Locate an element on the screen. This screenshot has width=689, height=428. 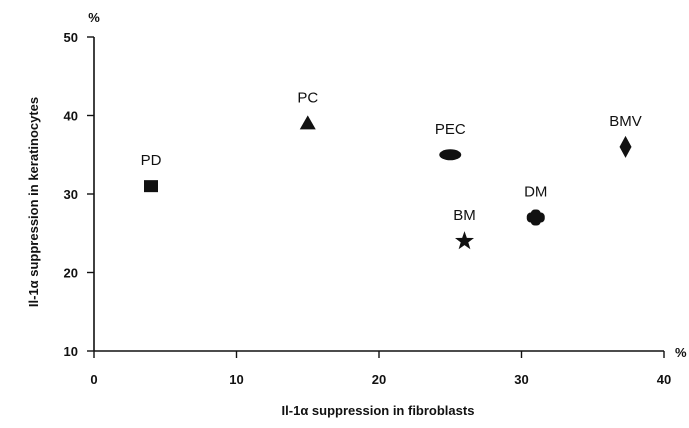
data-point-bmv: BMV is located at coordinates (625, 135).